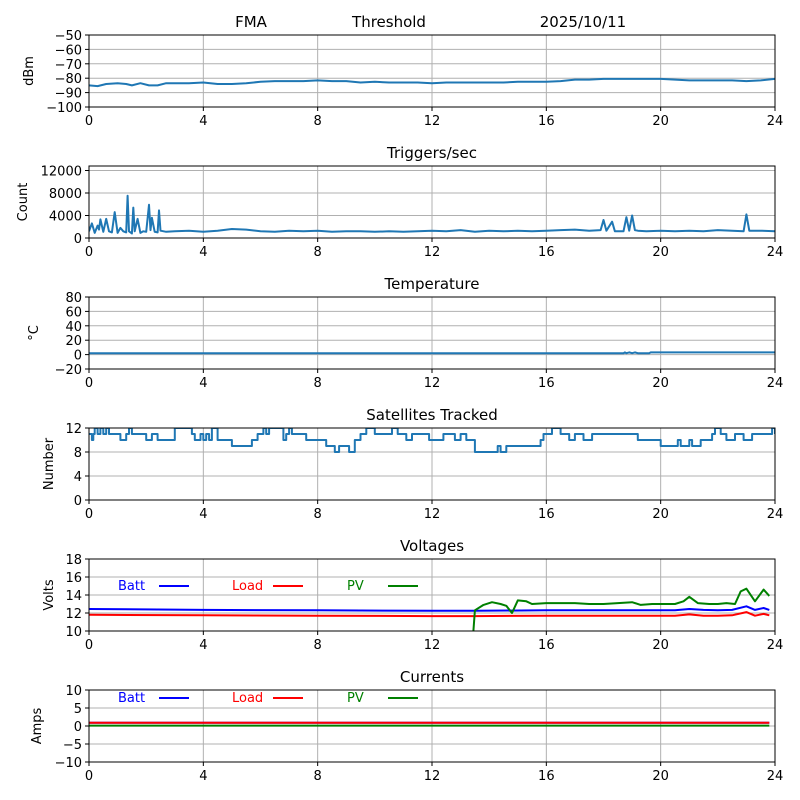  I want to click on series-line-load, so click(429, 614).